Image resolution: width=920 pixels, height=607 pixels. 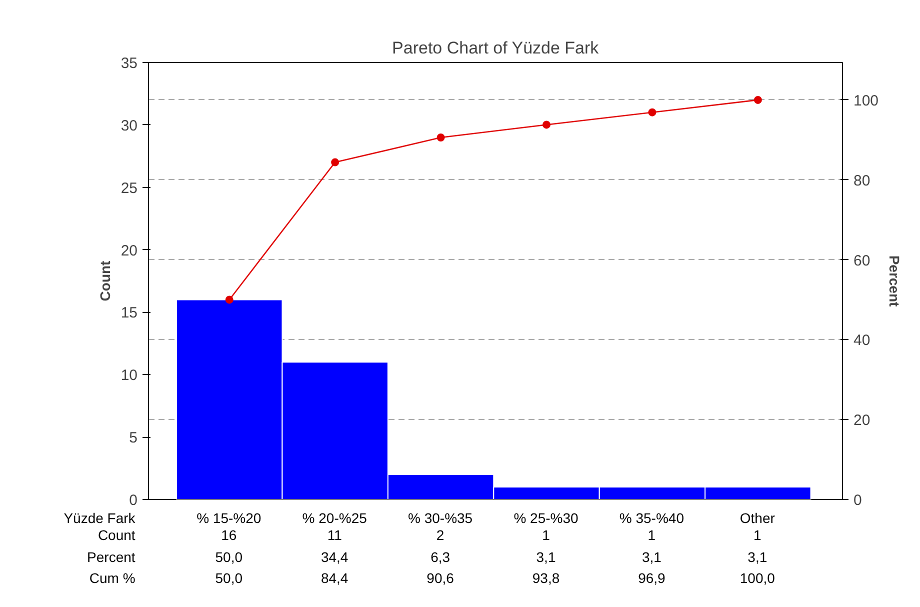 I want to click on text: 50,0, so click(x=229, y=557).